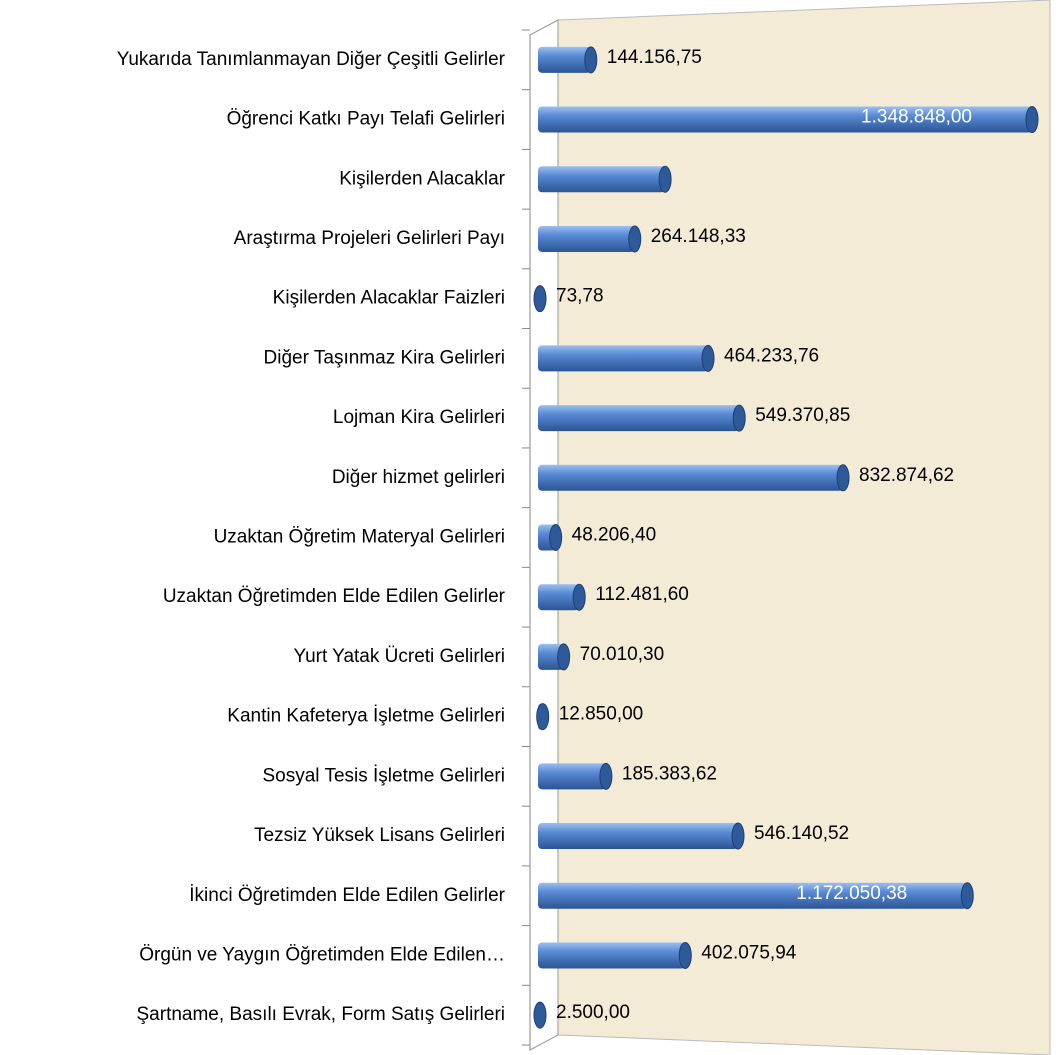  I want to click on y-tick-label: Diğer Taşınmaz Kira Gelirleri, so click(384, 357).